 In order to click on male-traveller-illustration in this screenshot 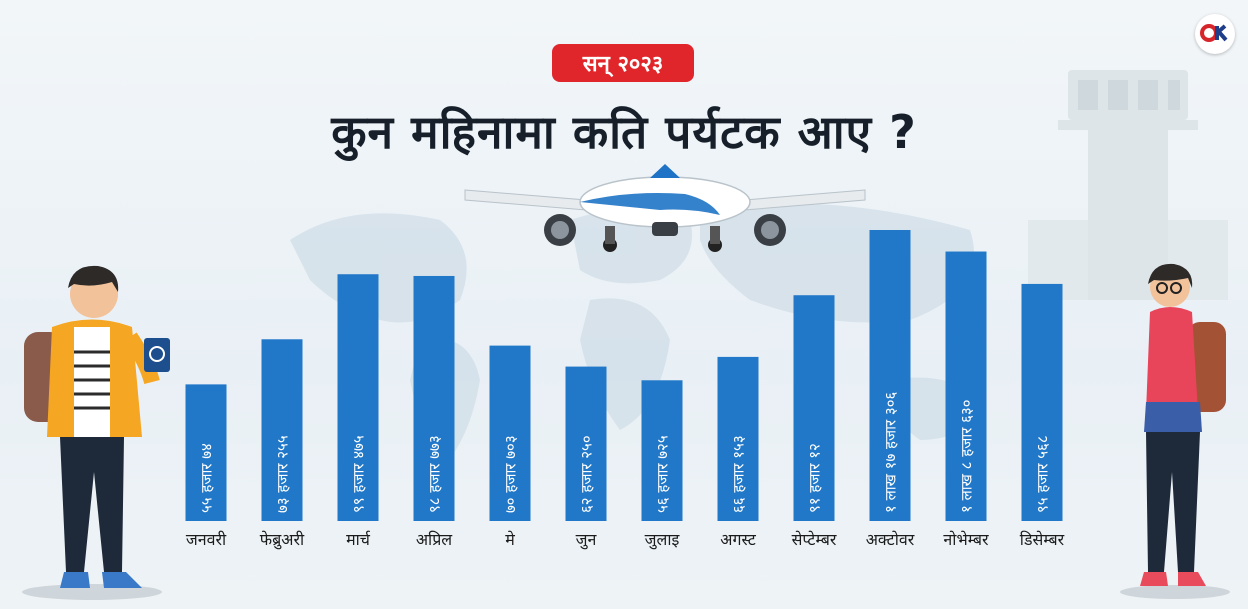, I will do `click(96, 432)`.